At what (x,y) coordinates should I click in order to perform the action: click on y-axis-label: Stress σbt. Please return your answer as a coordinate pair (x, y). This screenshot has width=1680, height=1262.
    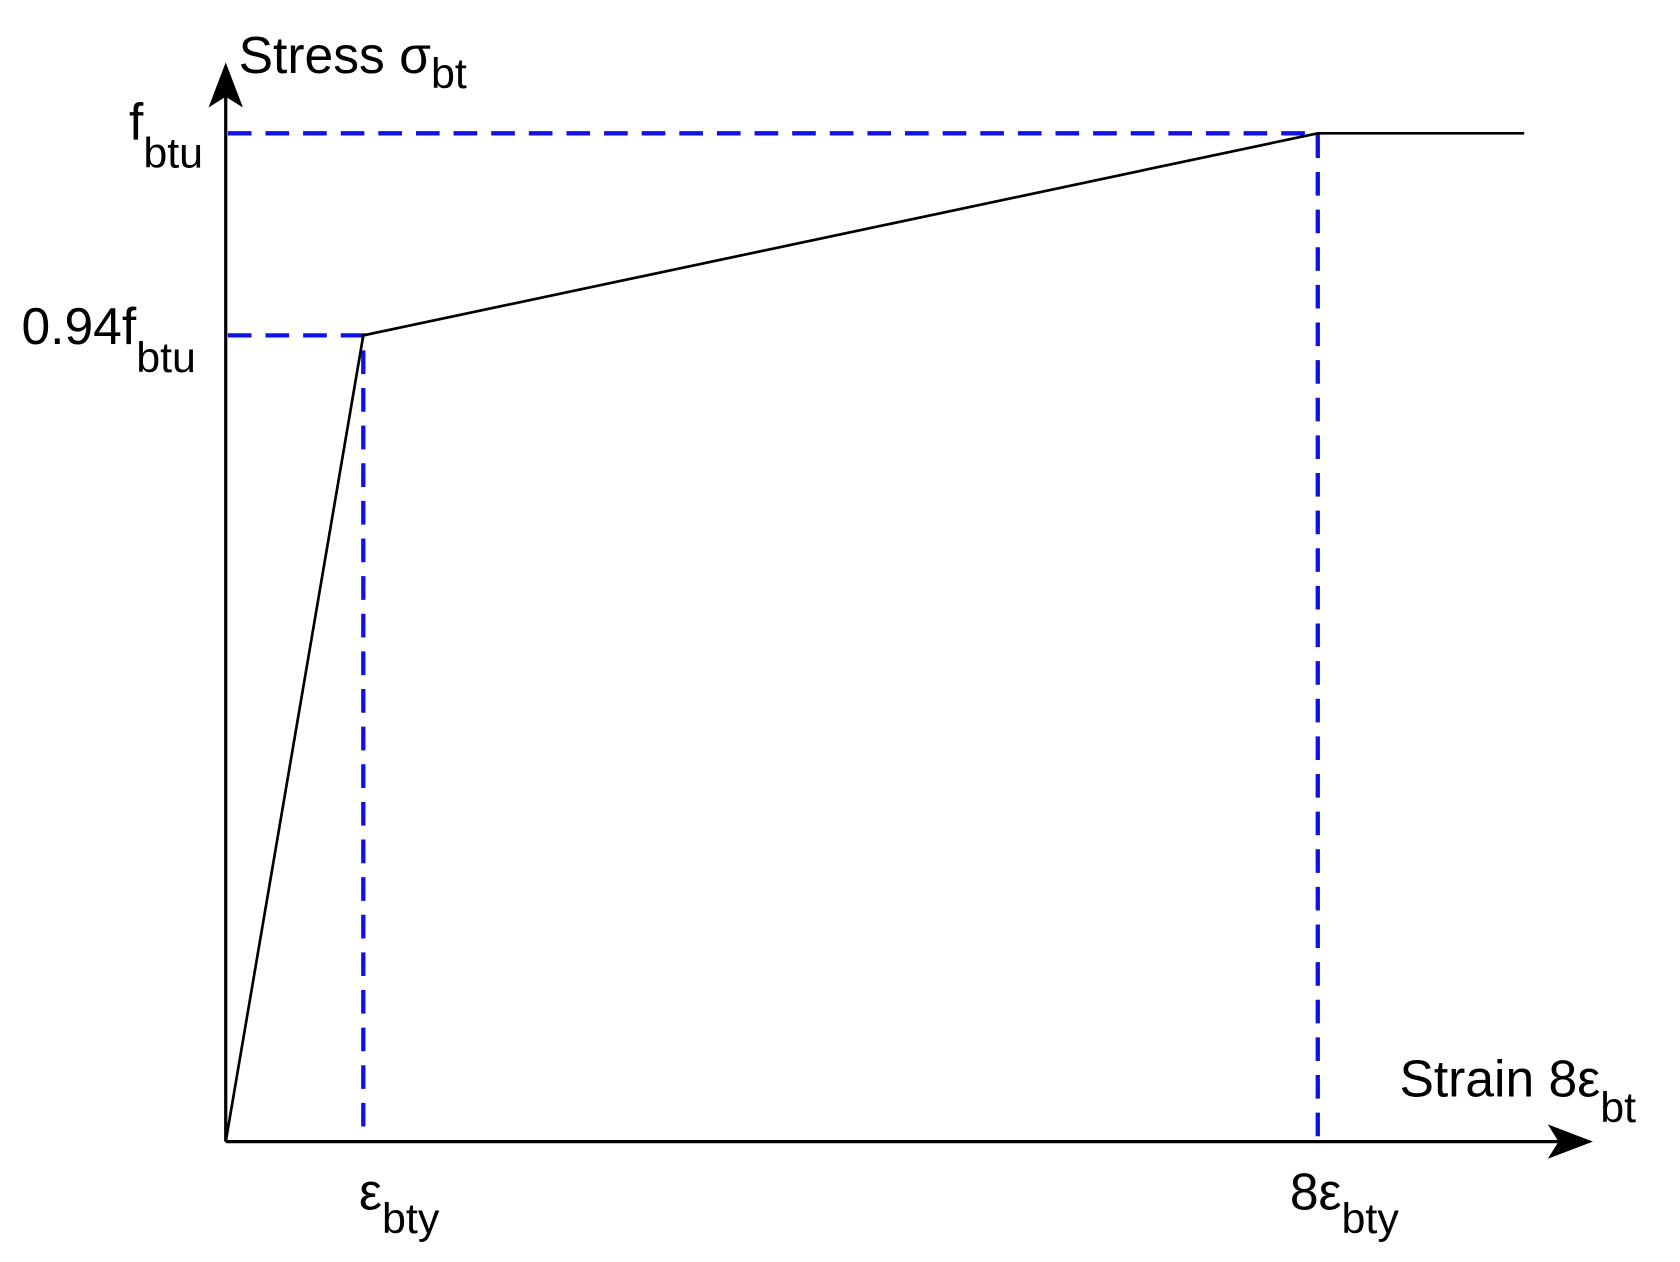
    Looking at the image, I should click on (353, 62).